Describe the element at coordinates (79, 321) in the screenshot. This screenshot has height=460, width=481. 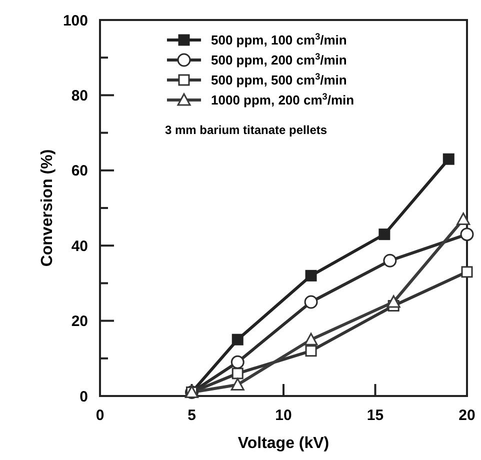
I see `y-tick-label: 20` at that location.